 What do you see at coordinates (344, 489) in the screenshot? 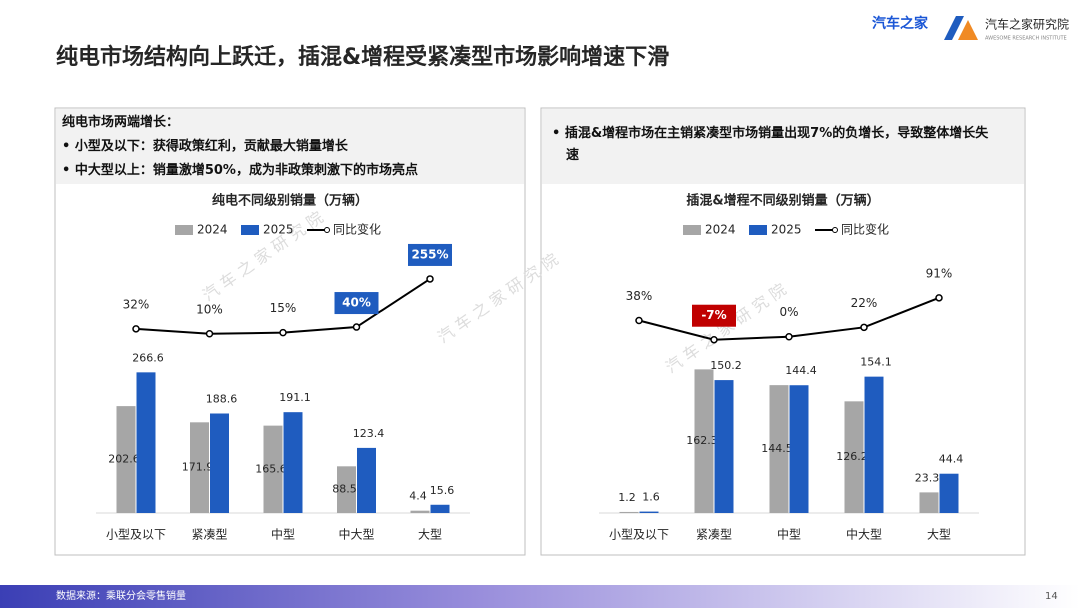
I see `data-label: 88.5` at bounding box center [344, 489].